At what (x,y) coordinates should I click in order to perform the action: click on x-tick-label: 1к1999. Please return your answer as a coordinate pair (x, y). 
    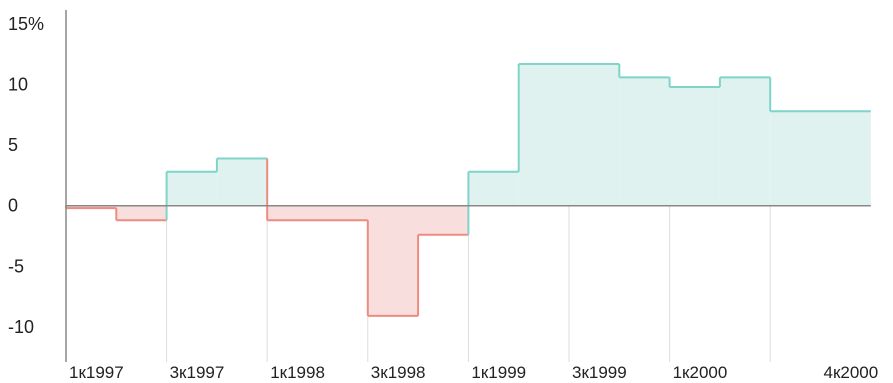
    Looking at the image, I should click on (498, 372).